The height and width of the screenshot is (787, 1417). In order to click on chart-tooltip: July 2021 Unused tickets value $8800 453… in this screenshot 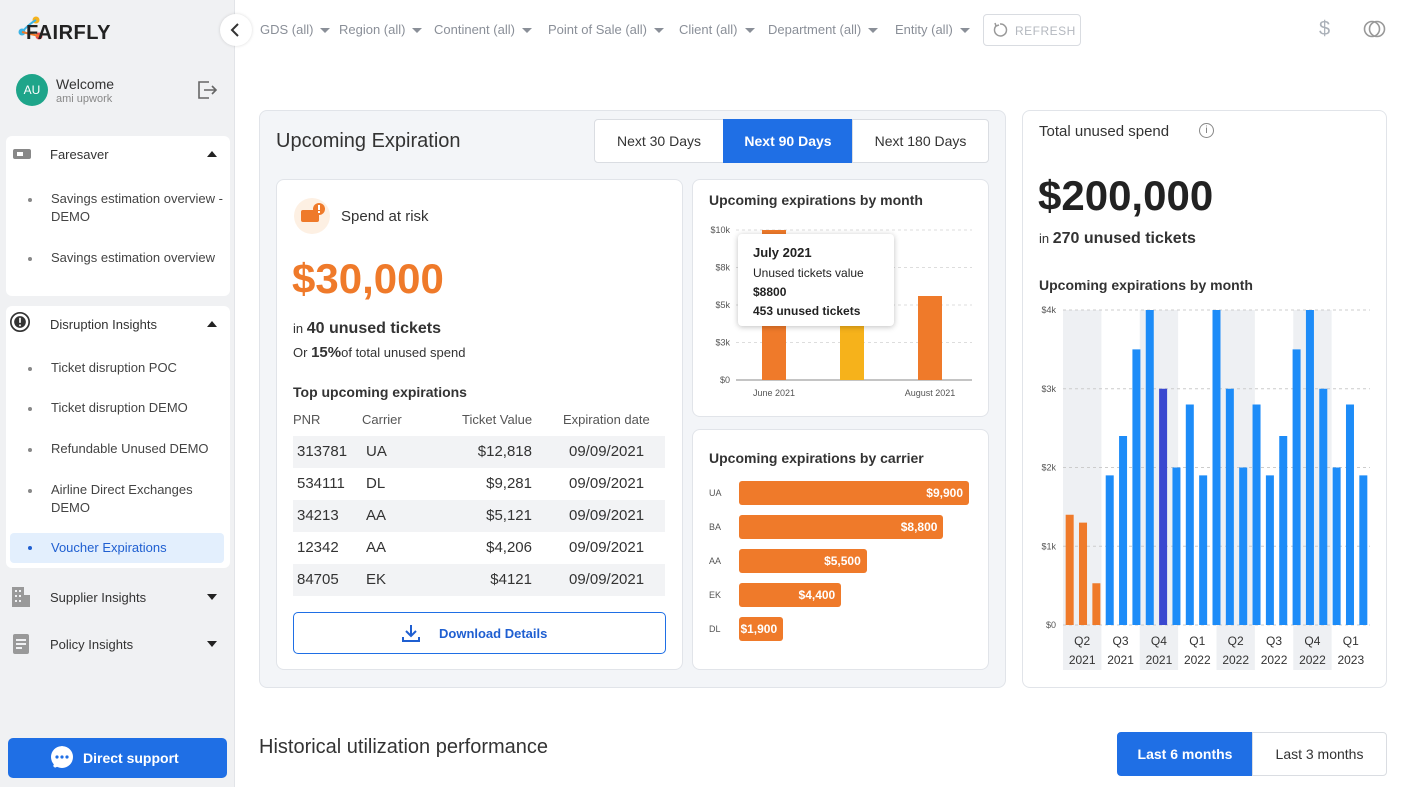, I will do `click(816, 280)`.